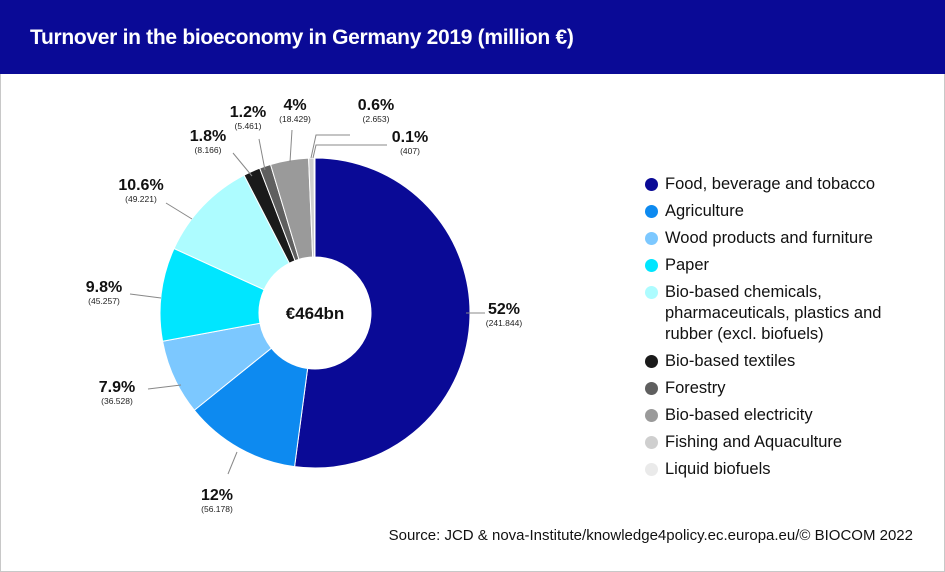  Describe the element at coordinates (217, 495) in the screenshot. I see `percent-label: 12%` at that location.